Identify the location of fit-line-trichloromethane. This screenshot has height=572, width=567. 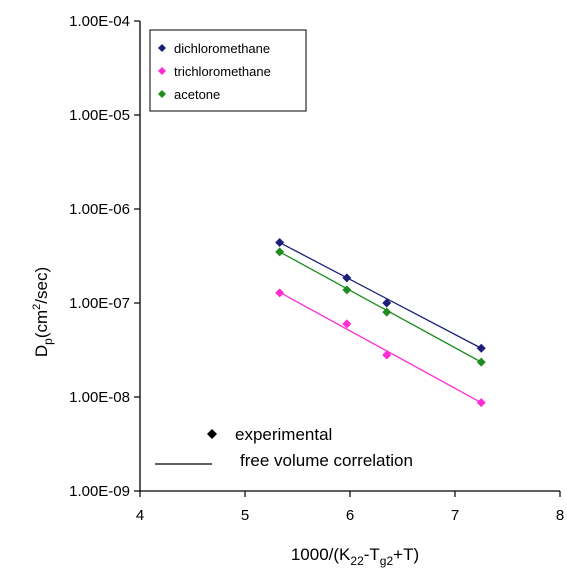
(380, 347).